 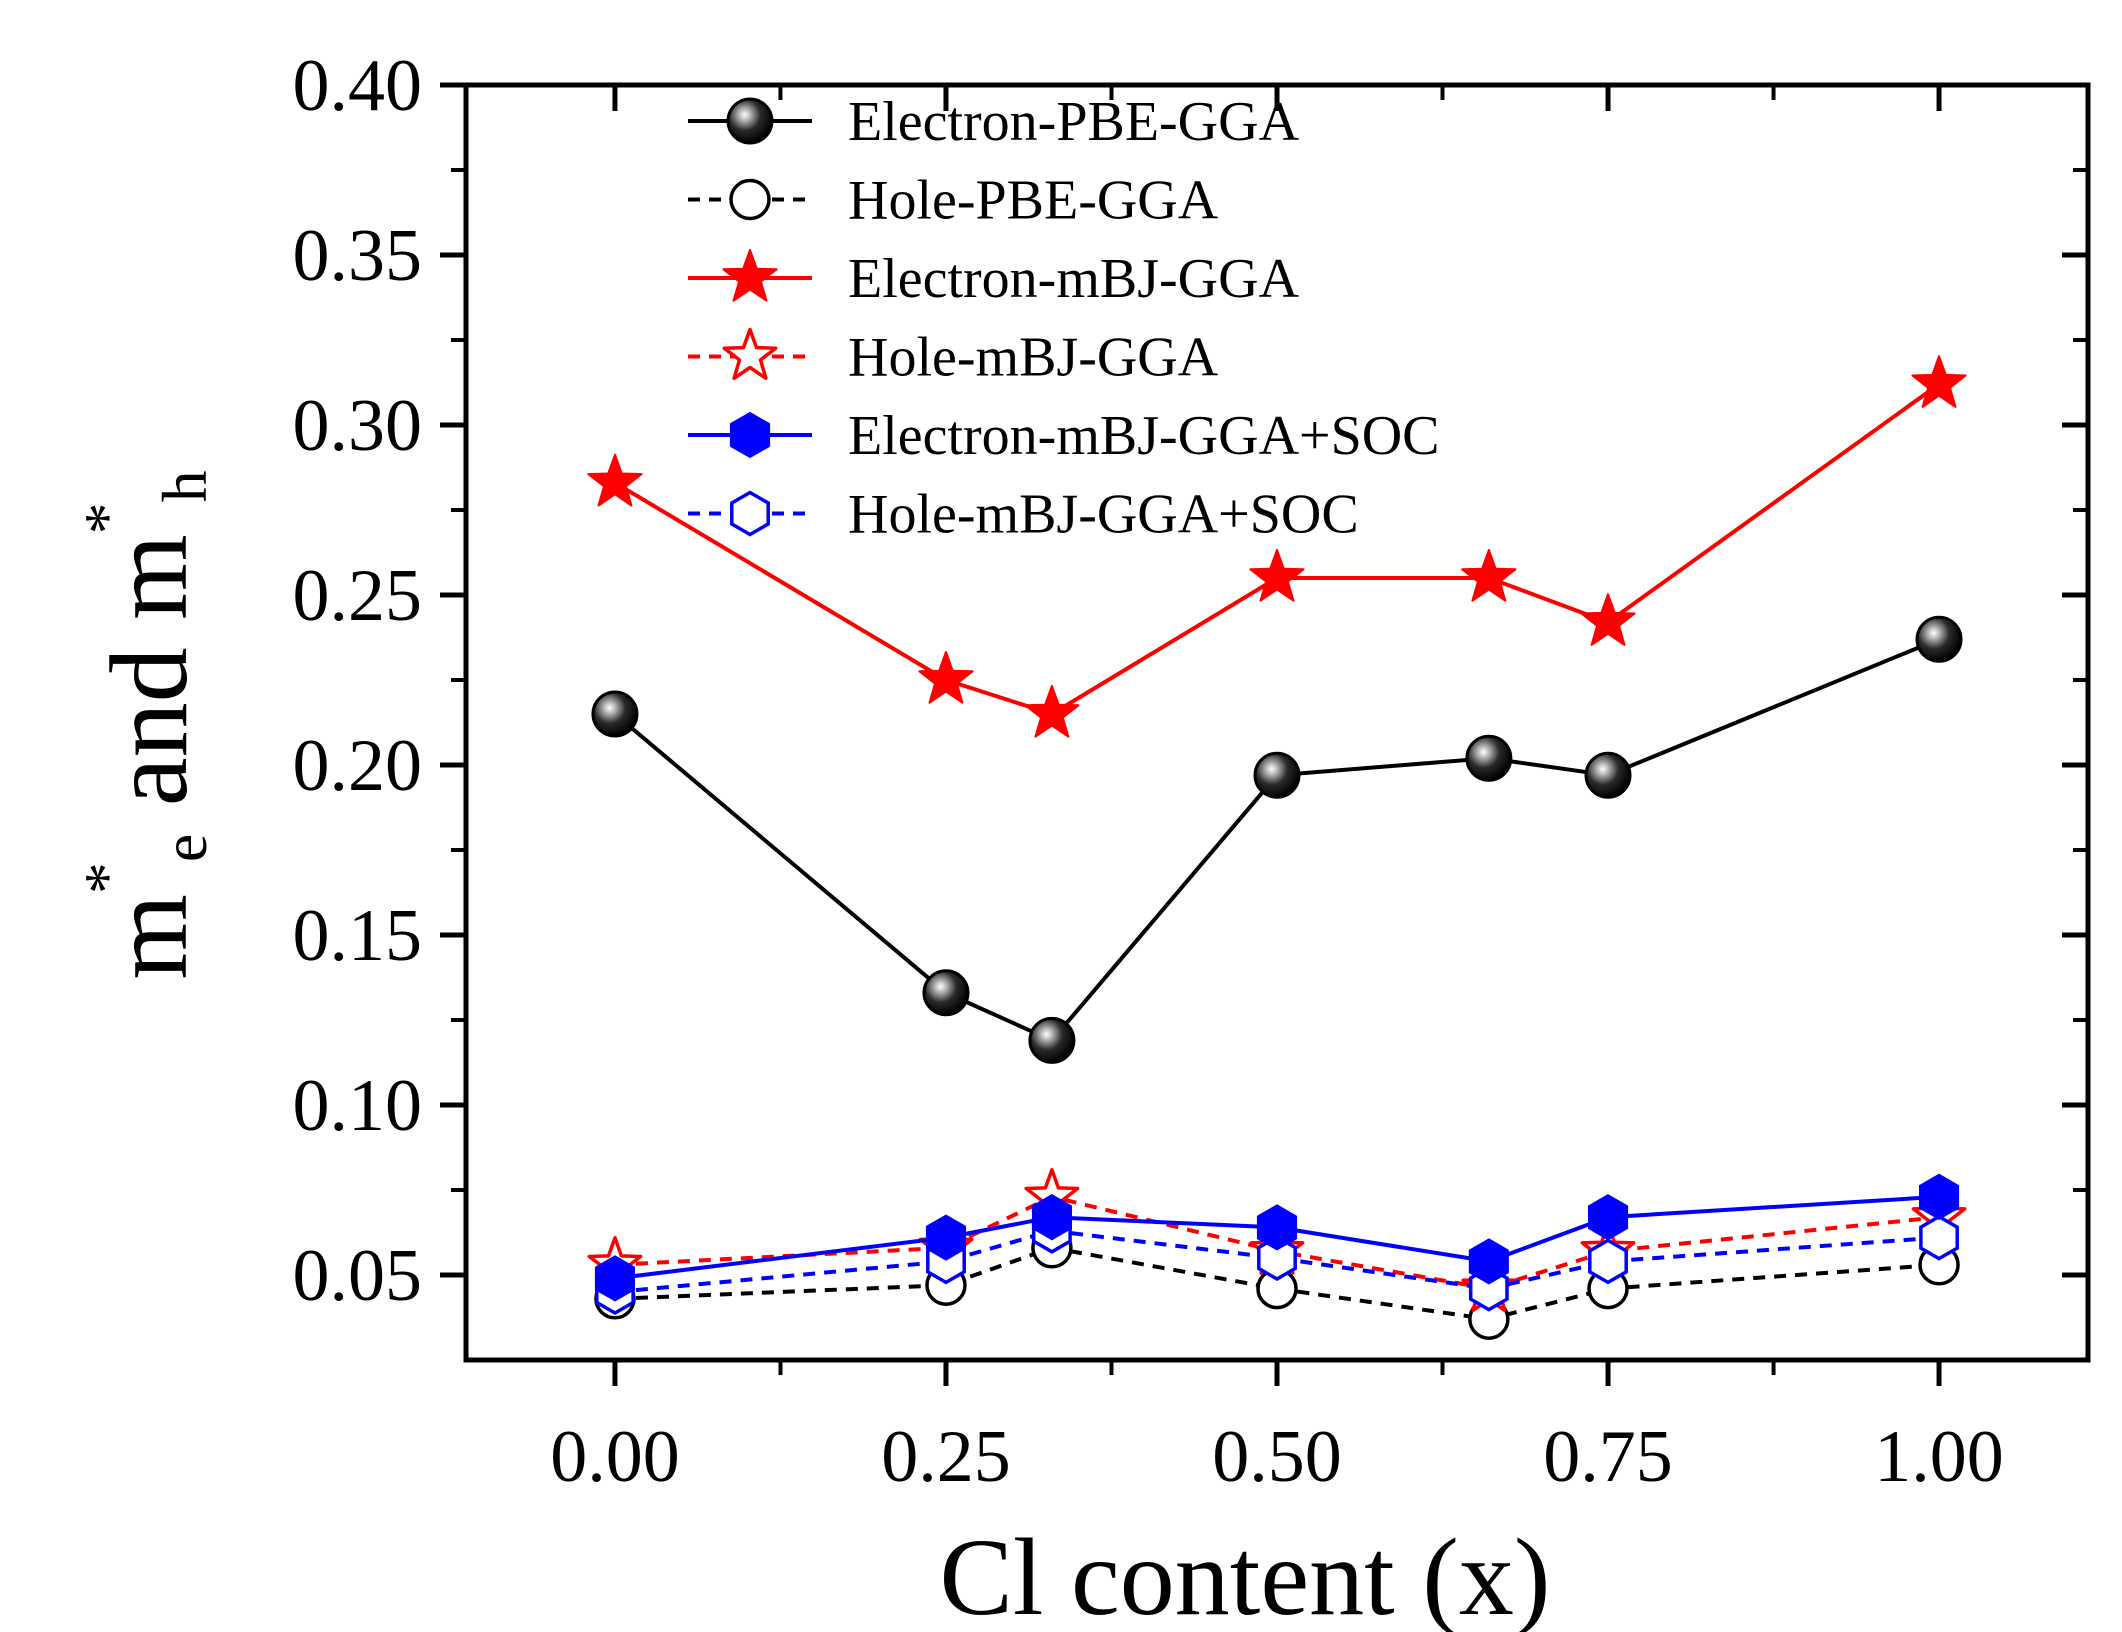 I want to click on legend-entry: Hole-mBJ-GGA+SOC, so click(x=1023, y=515).